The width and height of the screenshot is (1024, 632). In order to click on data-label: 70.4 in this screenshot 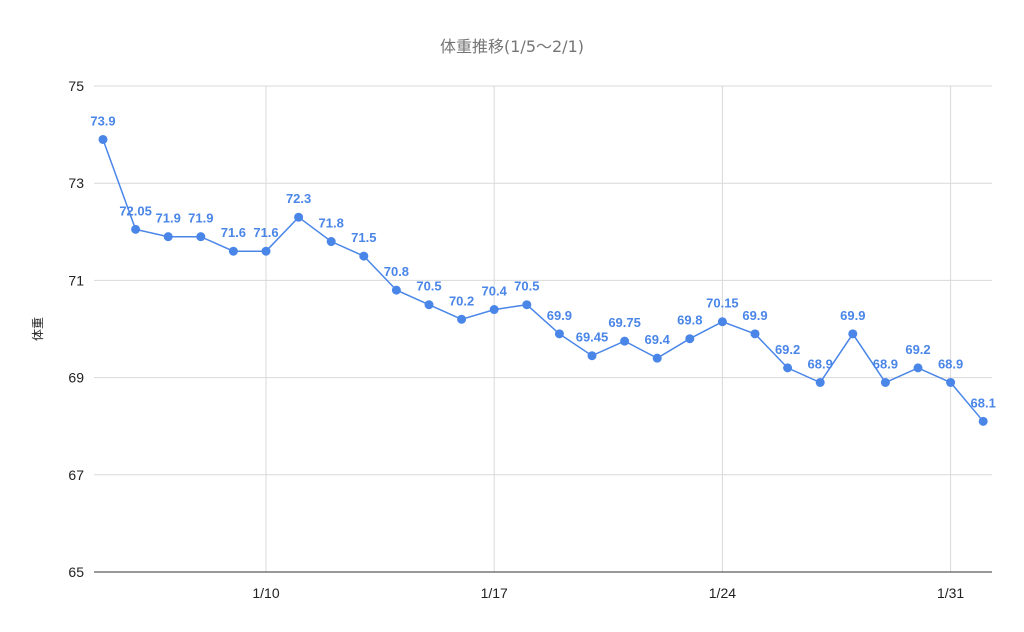, I will do `click(495, 291)`.